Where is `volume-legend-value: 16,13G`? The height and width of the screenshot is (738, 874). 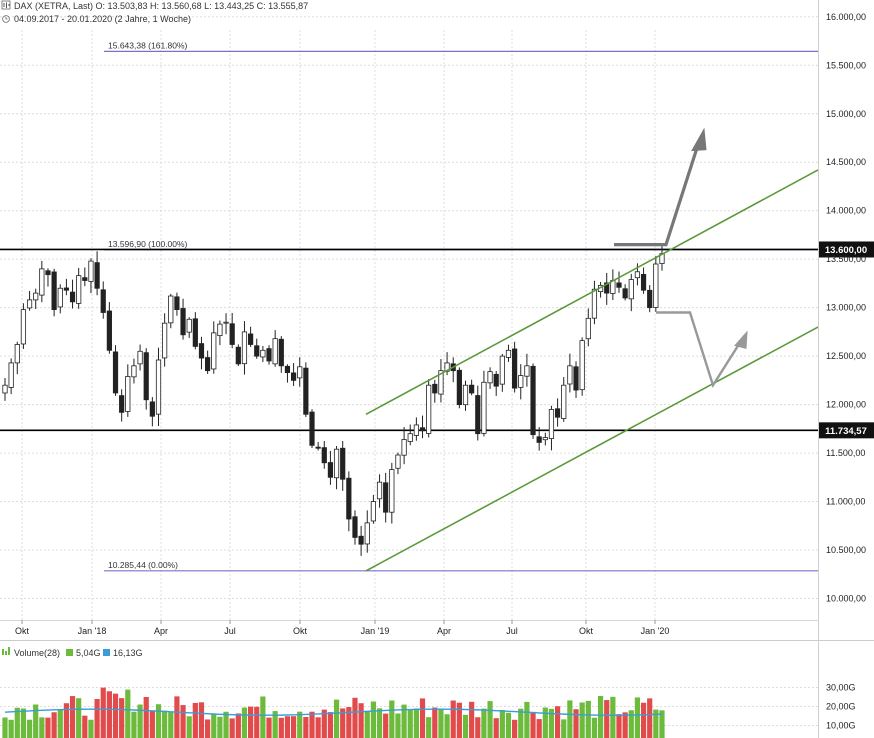
volume-legend-value: 16,13G is located at coordinates (128, 653).